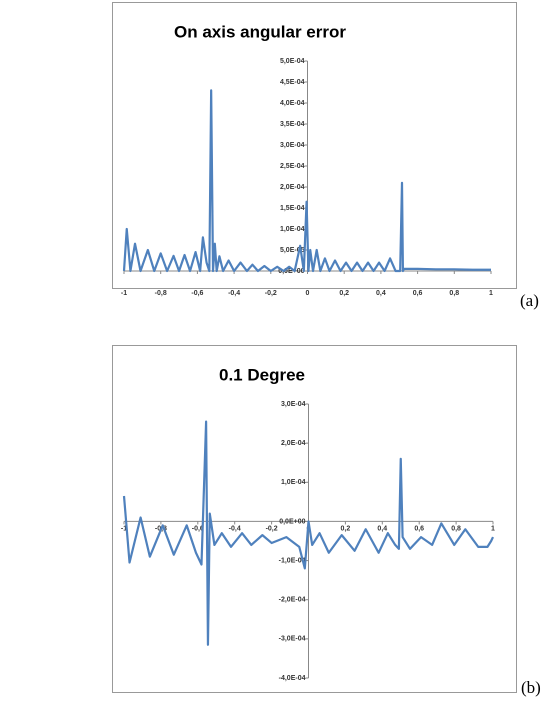 The image size is (547, 702). What do you see at coordinates (292, 639) in the screenshot?
I see `y-tick-label: -3,0E-04` at bounding box center [292, 639].